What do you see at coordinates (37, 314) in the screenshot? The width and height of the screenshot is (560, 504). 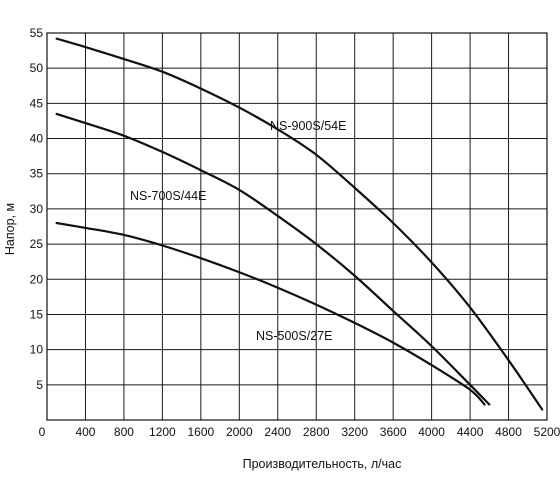 I see `y-tick-label: 15` at bounding box center [37, 314].